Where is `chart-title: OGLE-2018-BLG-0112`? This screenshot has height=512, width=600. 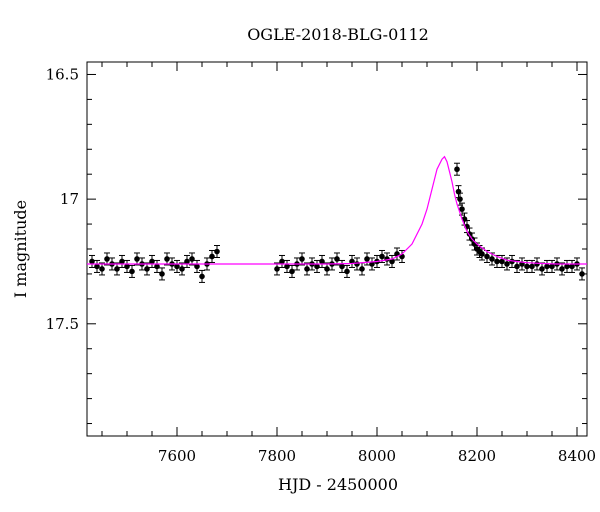 chart-title: OGLE-2018-BLG-0112 is located at coordinates (338, 34).